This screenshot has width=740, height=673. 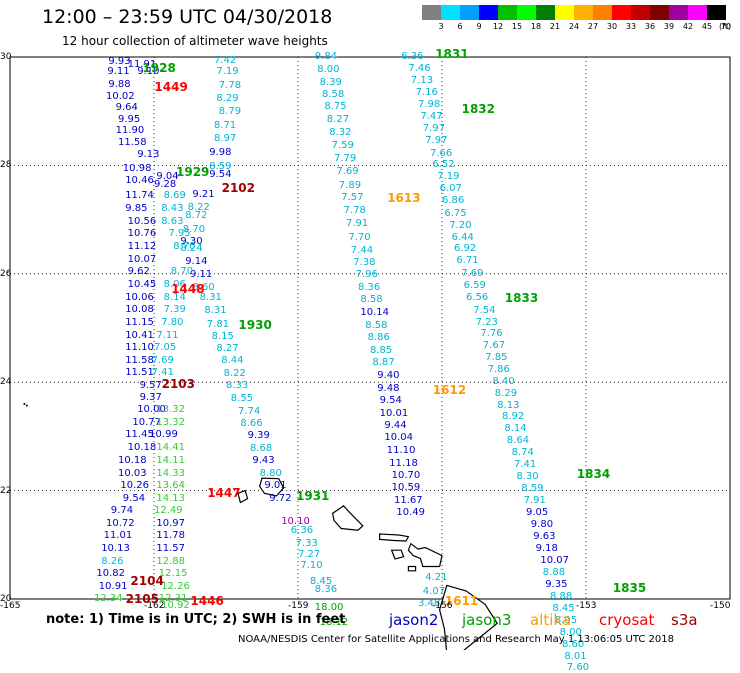 What do you see at coordinates (426, 93) in the screenshot?
I see `wave-height-label: 7.16` at bounding box center [426, 93].